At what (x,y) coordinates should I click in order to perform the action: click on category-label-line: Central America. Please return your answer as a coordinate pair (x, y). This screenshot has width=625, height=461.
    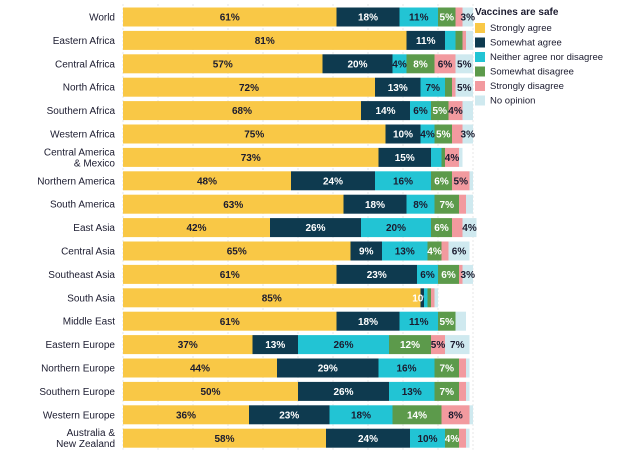
    Looking at the image, I should click on (80, 152).